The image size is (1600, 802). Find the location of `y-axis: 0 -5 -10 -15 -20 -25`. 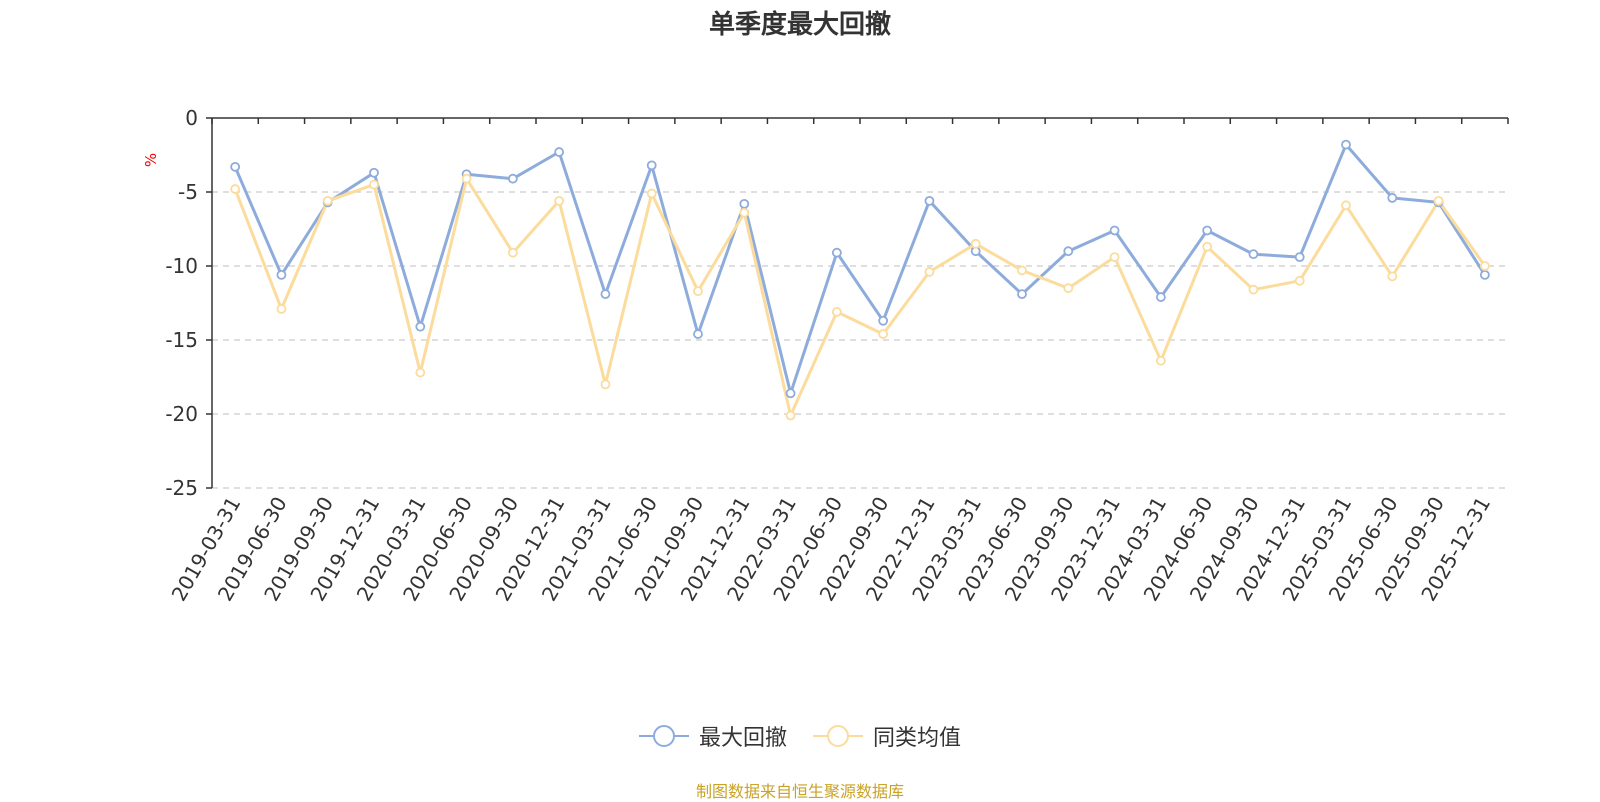

y-axis: 0 -5 -10 -15 -20 -25 is located at coordinates (189, 303).